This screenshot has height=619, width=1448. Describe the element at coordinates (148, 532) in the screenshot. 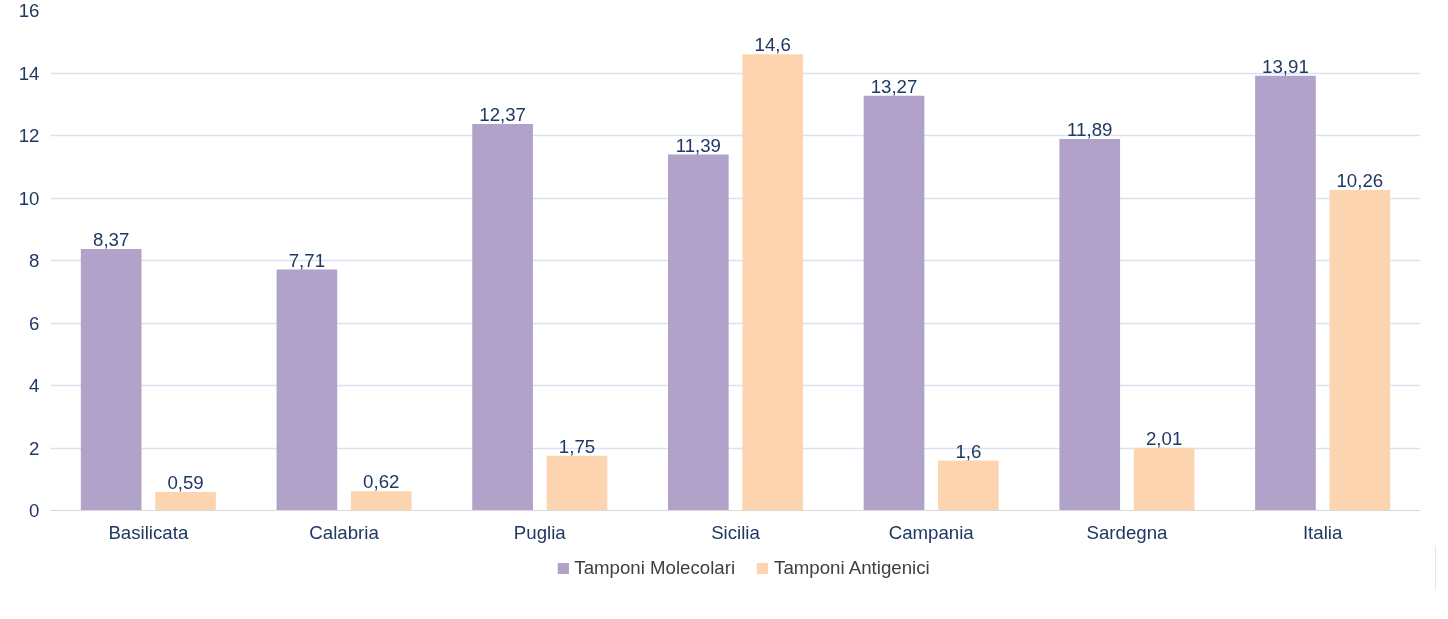

I see `x-tick-label: Basilicata` at that location.